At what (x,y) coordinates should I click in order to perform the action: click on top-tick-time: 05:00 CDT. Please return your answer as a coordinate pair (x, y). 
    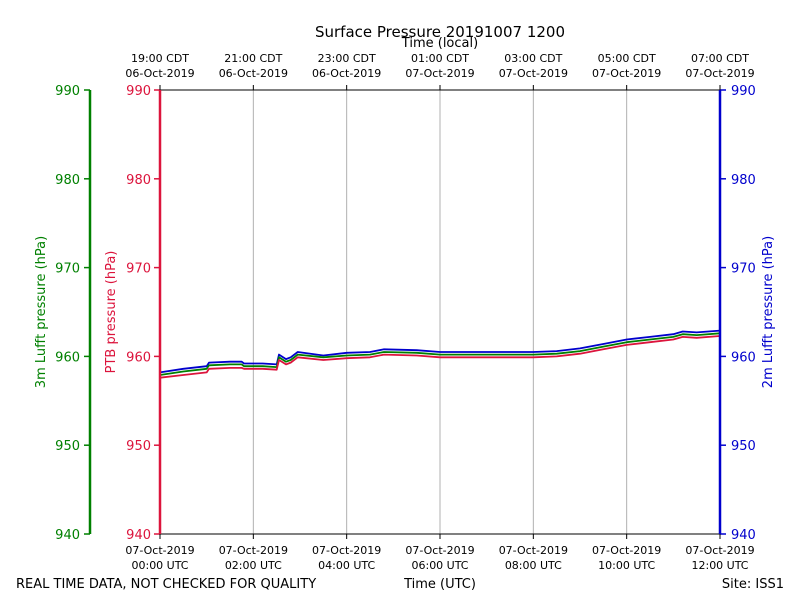
    Looking at the image, I should click on (627, 58).